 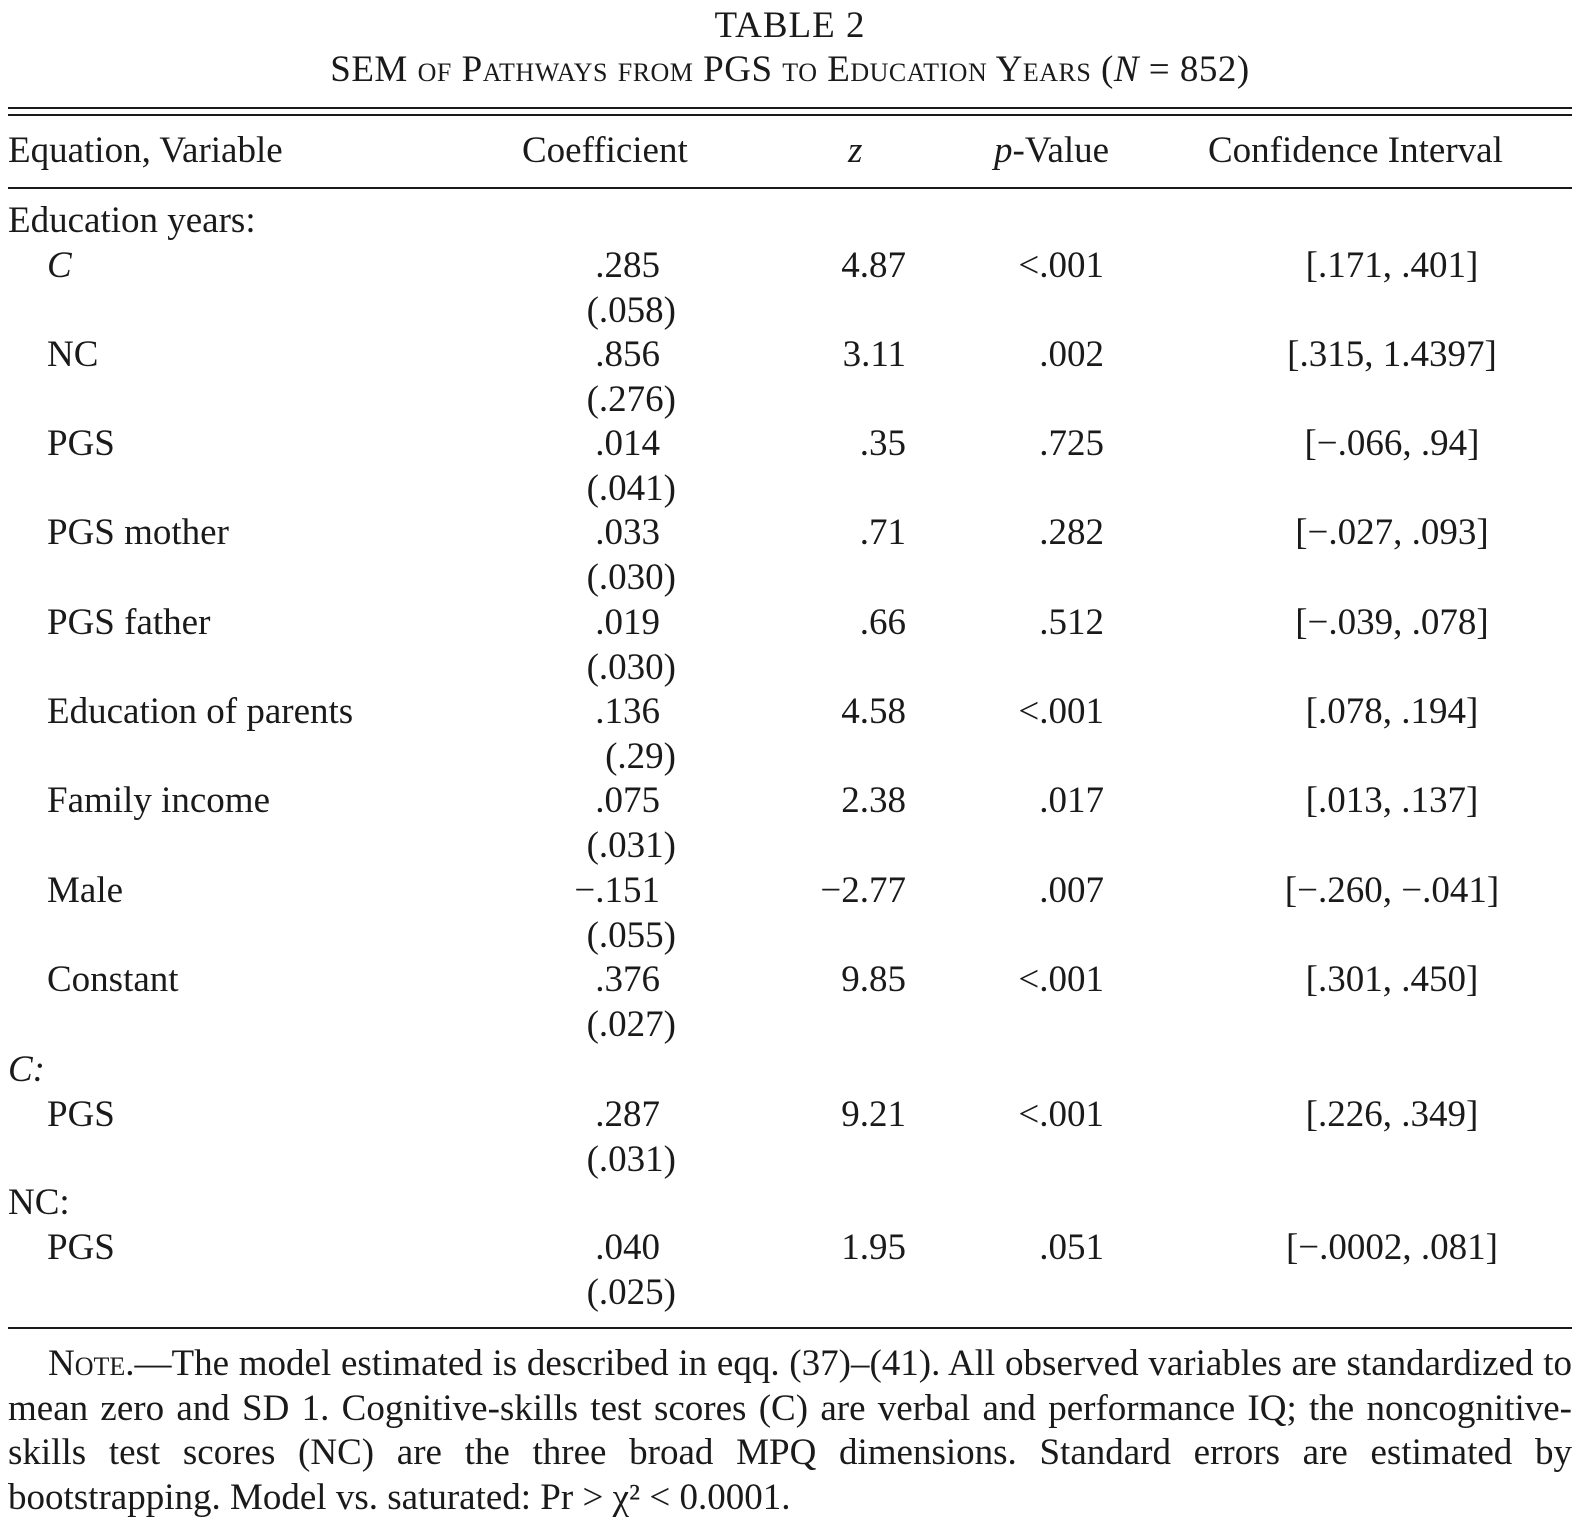 What do you see at coordinates (1355, 150) in the screenshot?
I see `header-confidence-interval: Confidence Interval` at bounding box center [1355, 150].